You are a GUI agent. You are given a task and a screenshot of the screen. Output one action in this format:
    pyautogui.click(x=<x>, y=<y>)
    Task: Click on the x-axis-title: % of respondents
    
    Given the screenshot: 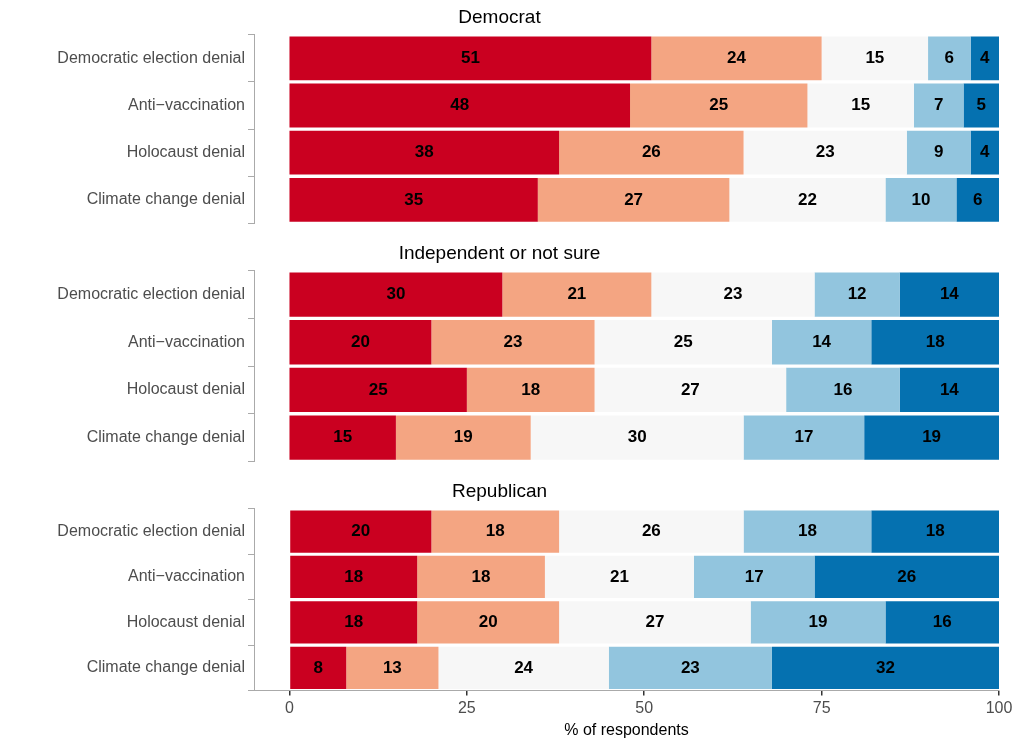 What is the action you would take?
    pyautogui.click(x=626, y=729)
    